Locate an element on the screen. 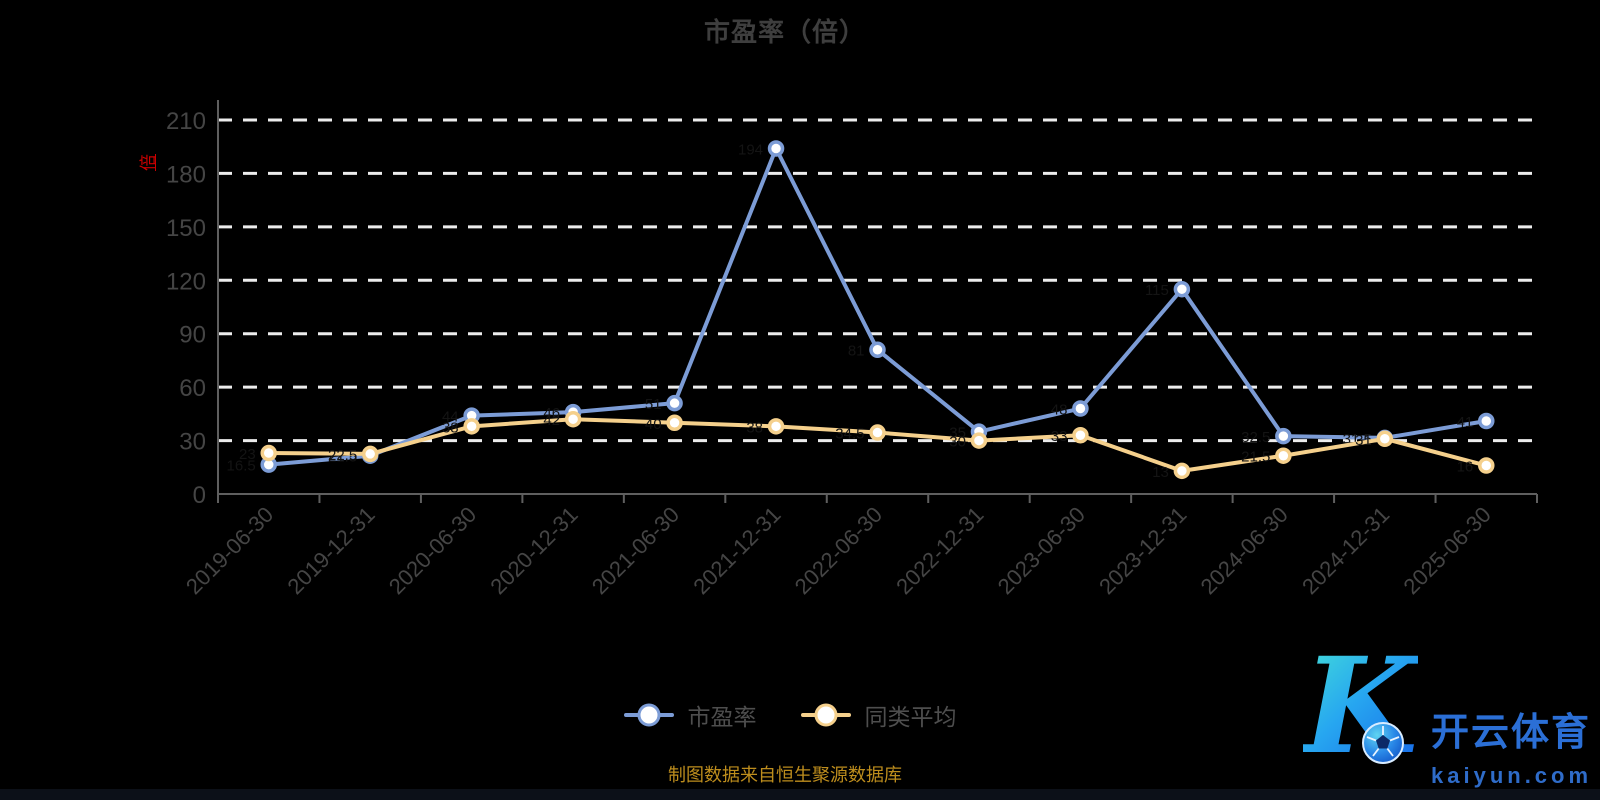 The width and height of the screenshot is (1600, 800). data-point-label: 44 is located at coordinates (450, 417).